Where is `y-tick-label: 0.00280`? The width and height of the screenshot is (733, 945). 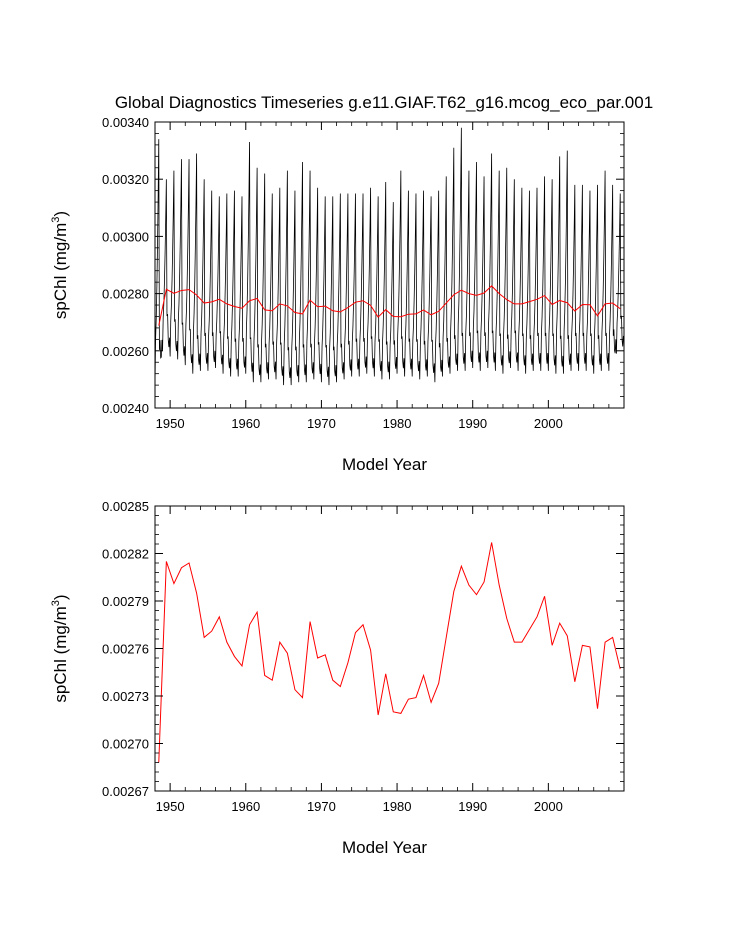 y-tick-label: 0.00280 is located at coordinates (125, 294).